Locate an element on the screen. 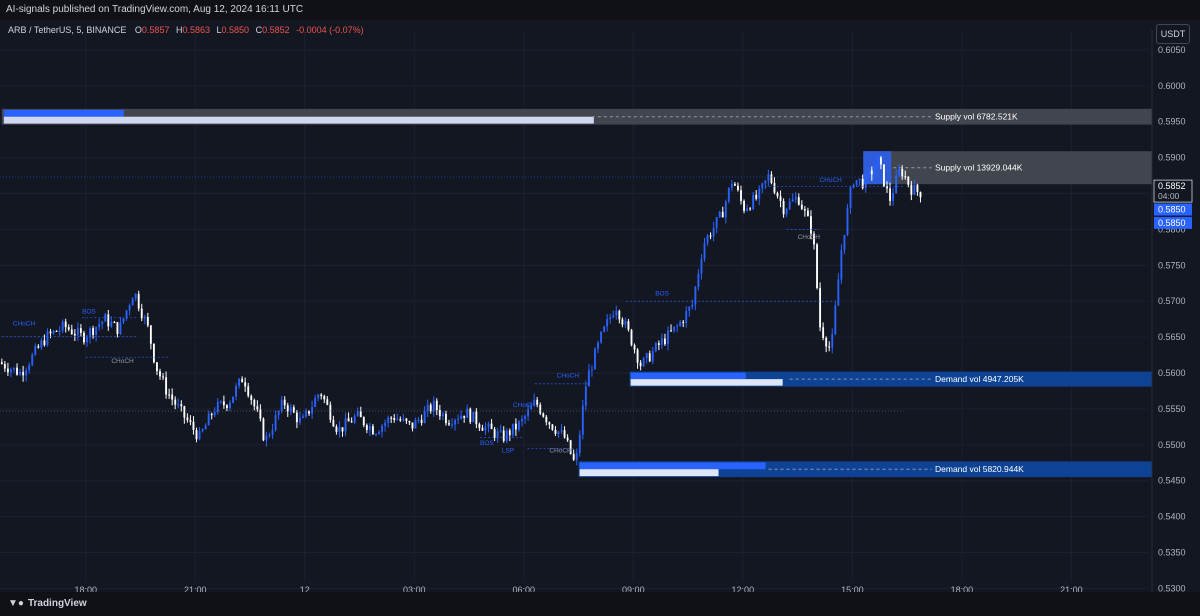  supply-zone: Supply vol 13929.044K is located at coordinates (1007, 168).